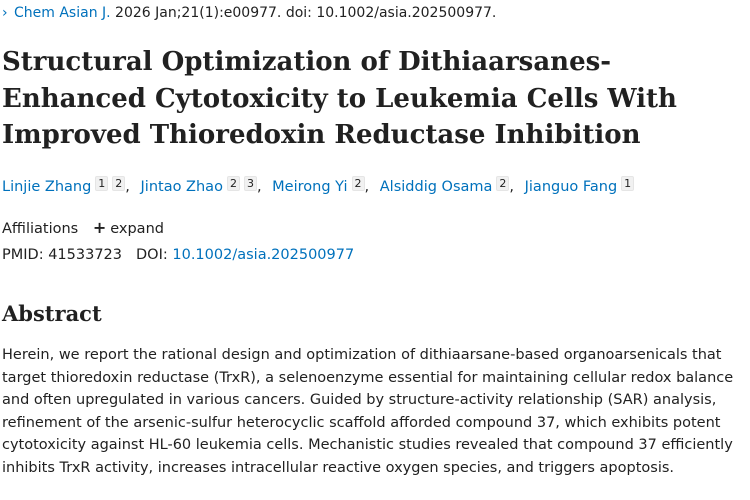 This screenshot has height=500, width=750. What do you see at coordinates (5, 13) in the screenshot?
I see `chevron-right-icon: ›` at bounding box center [5, 13].